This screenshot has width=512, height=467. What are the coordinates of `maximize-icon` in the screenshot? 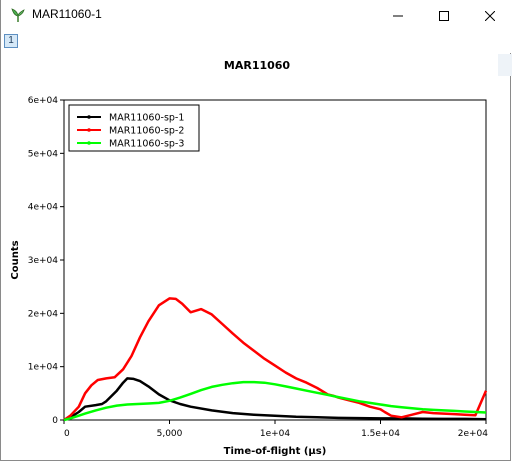 It's located at (444, 15).